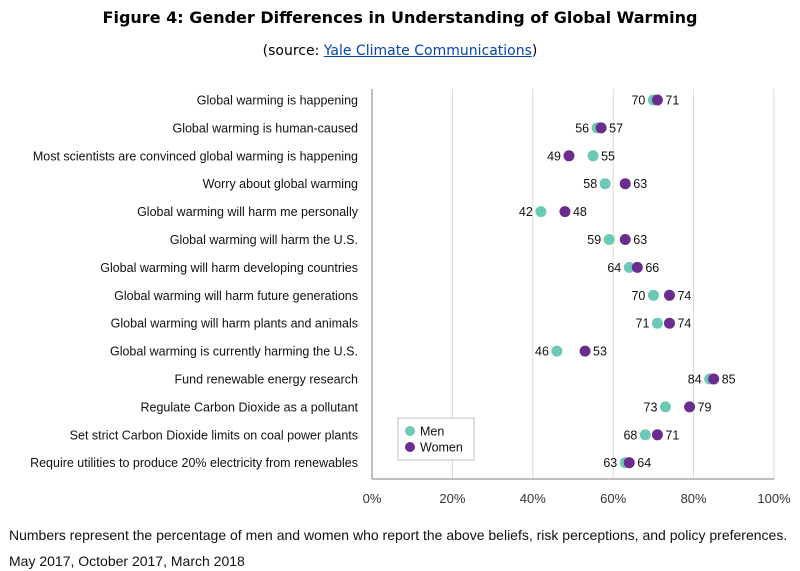 This screenshot has height=571, width=800. I want to click on value-label-high: 79, so click(705, 407).